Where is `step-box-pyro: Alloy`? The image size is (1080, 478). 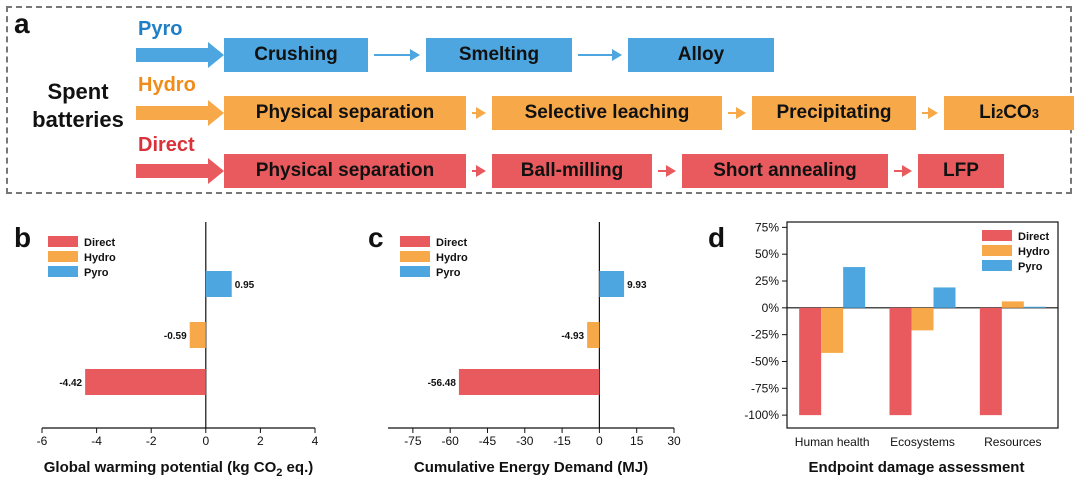 step-box-pyro: Alloy is located at coordinates (701, 55).